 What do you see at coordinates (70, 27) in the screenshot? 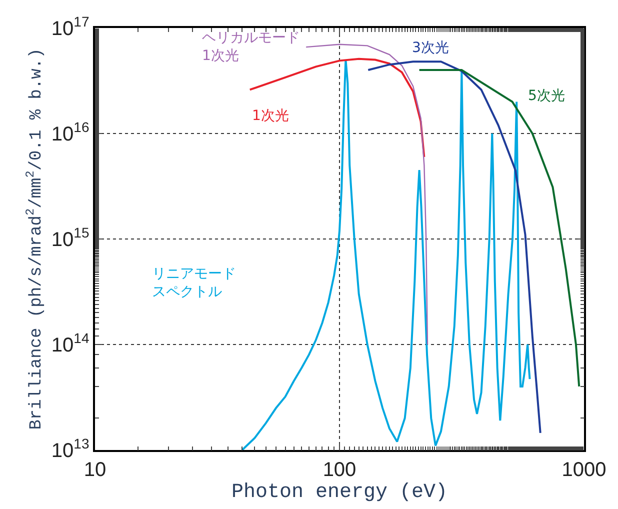
I see `y-tick-label: 10$^{17}$` at bounding box center [70, 27].